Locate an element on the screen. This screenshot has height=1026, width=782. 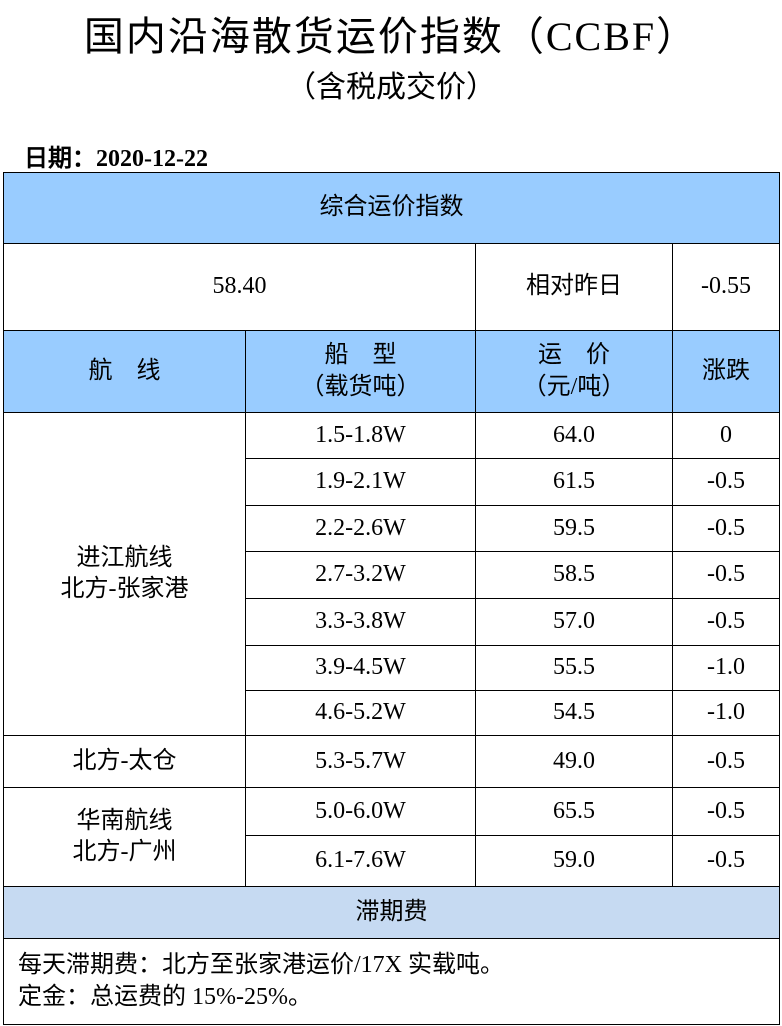
cell-text: 58.5 is located at coordinates (574, 574).